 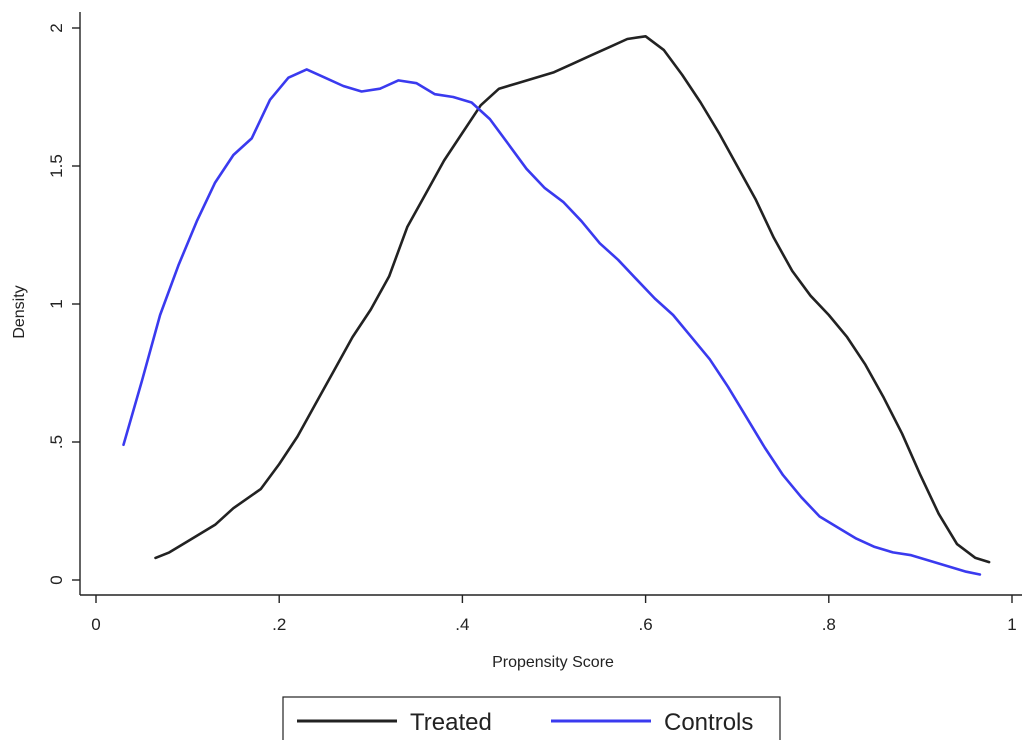 I want to click on x-tick-label: .6, so click(x=646, y=624).